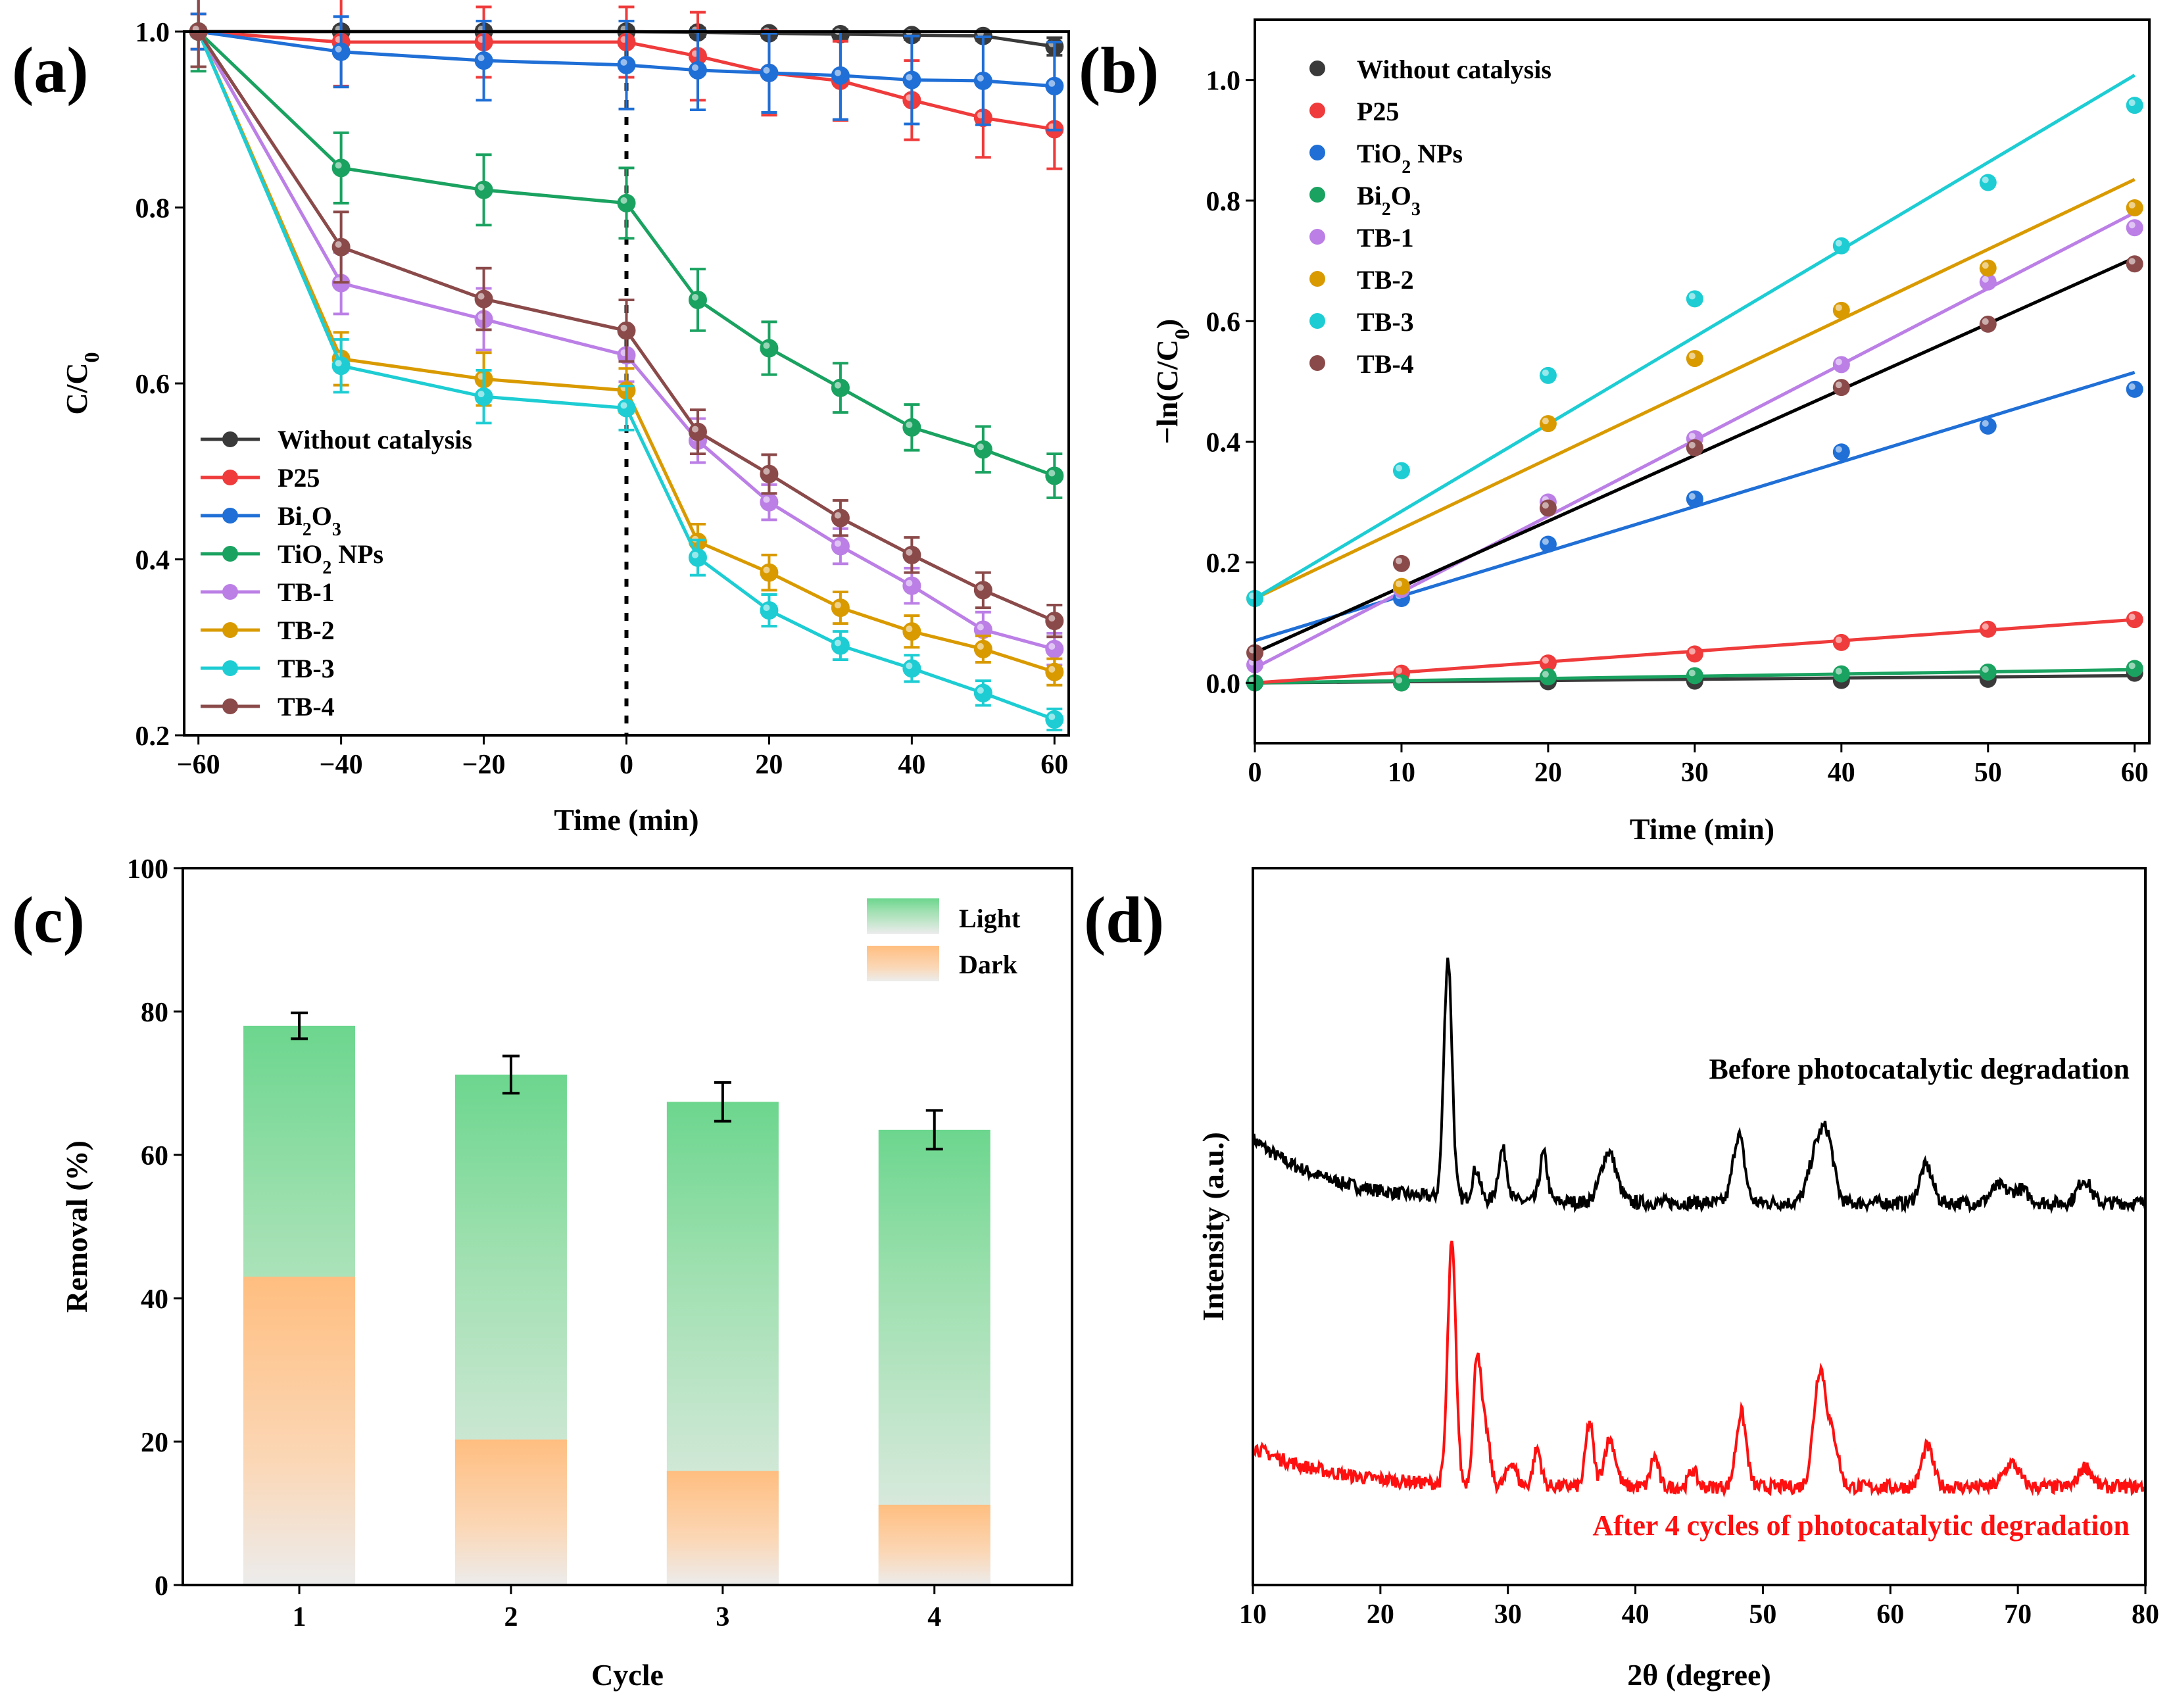  Describe the element at coordinates (147, 869) in the screenshot. I see `y-tick-label: 100` at that location.